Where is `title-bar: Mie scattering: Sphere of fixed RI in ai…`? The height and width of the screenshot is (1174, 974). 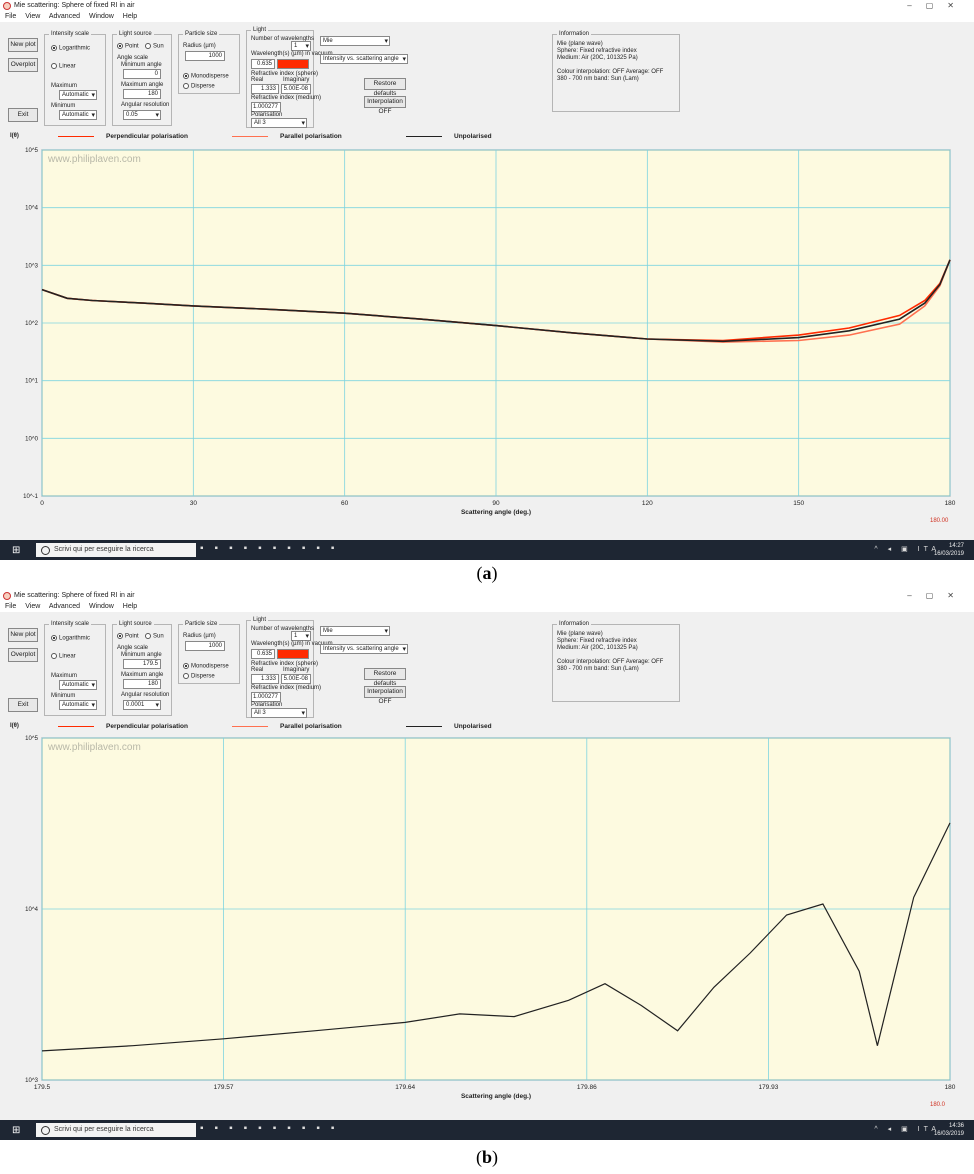 title-bar: Mie scattering: Sphere of fixed RI in ai… is located at coordinates (487, 596).